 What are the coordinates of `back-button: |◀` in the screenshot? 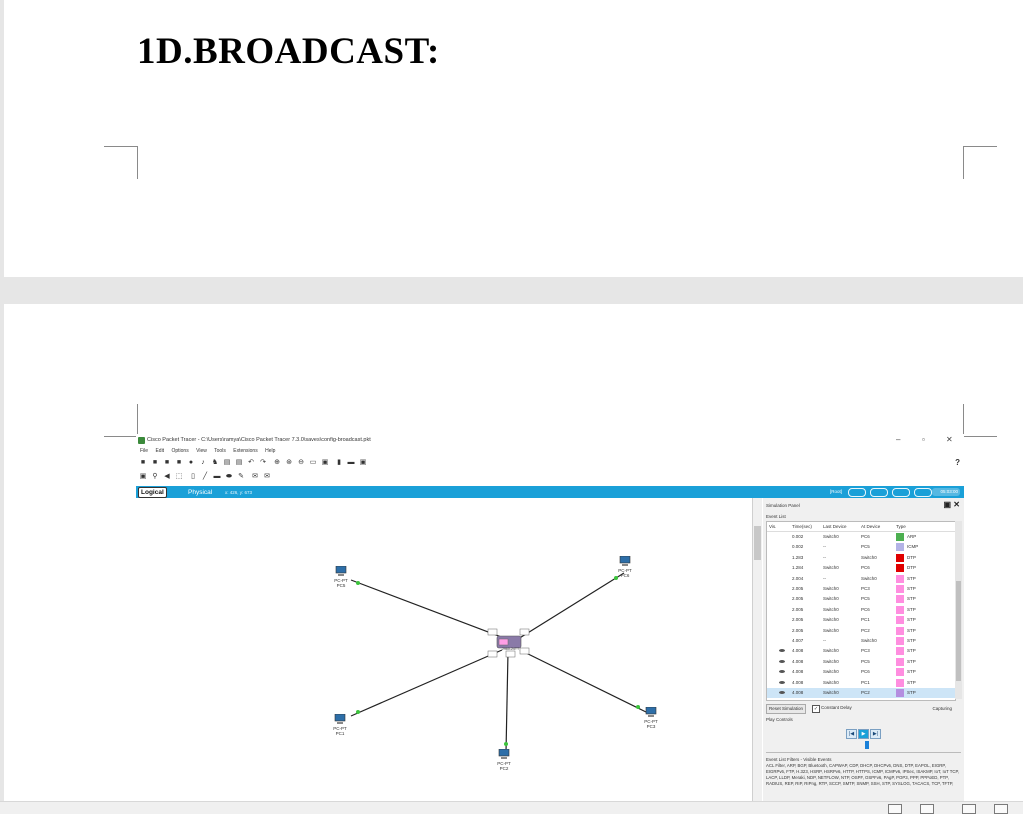 It's located at (851, 734).